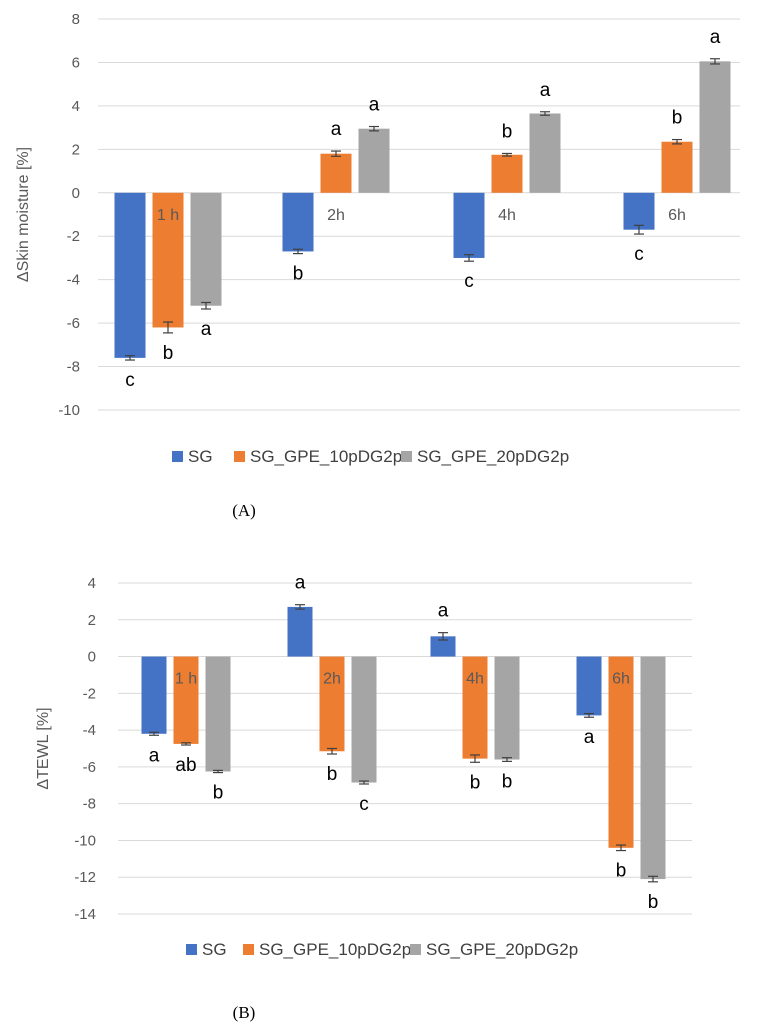 The height and width of the screenshot is (1032, 778). I want to click on y-axis-label: ΔTEWL [%], so click(43, 748).